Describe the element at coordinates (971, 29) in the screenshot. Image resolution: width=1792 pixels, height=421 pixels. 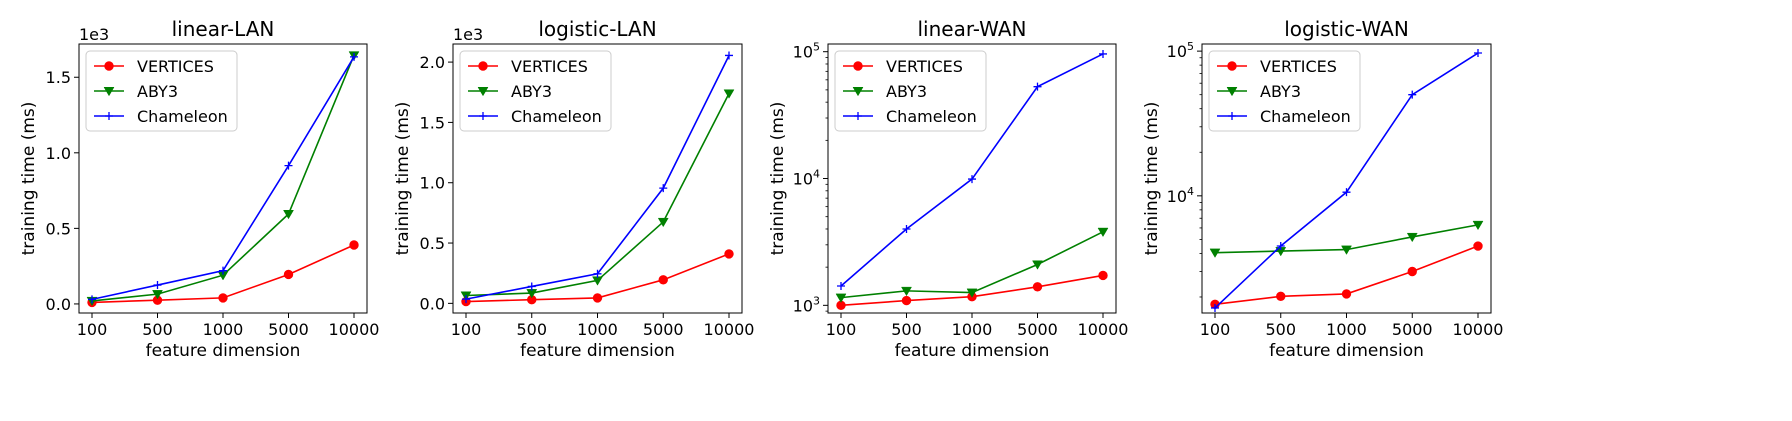
I see `chart-title: linear-WAN` at that location.